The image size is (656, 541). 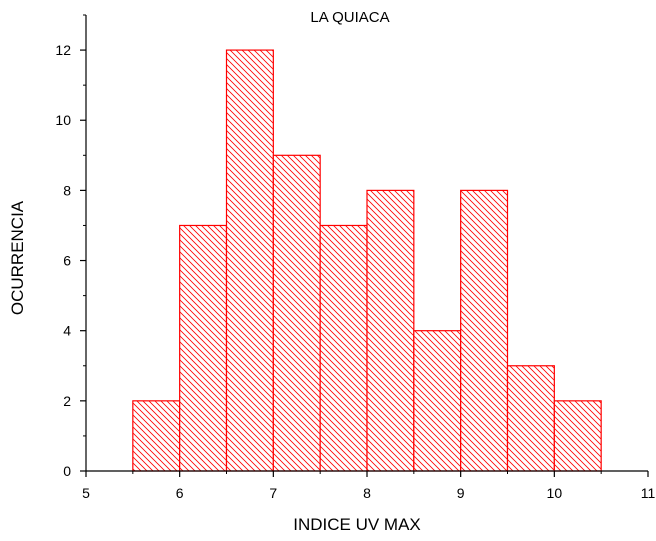 I want to click on y-tick-label: 2, so click(x=67, y=401).